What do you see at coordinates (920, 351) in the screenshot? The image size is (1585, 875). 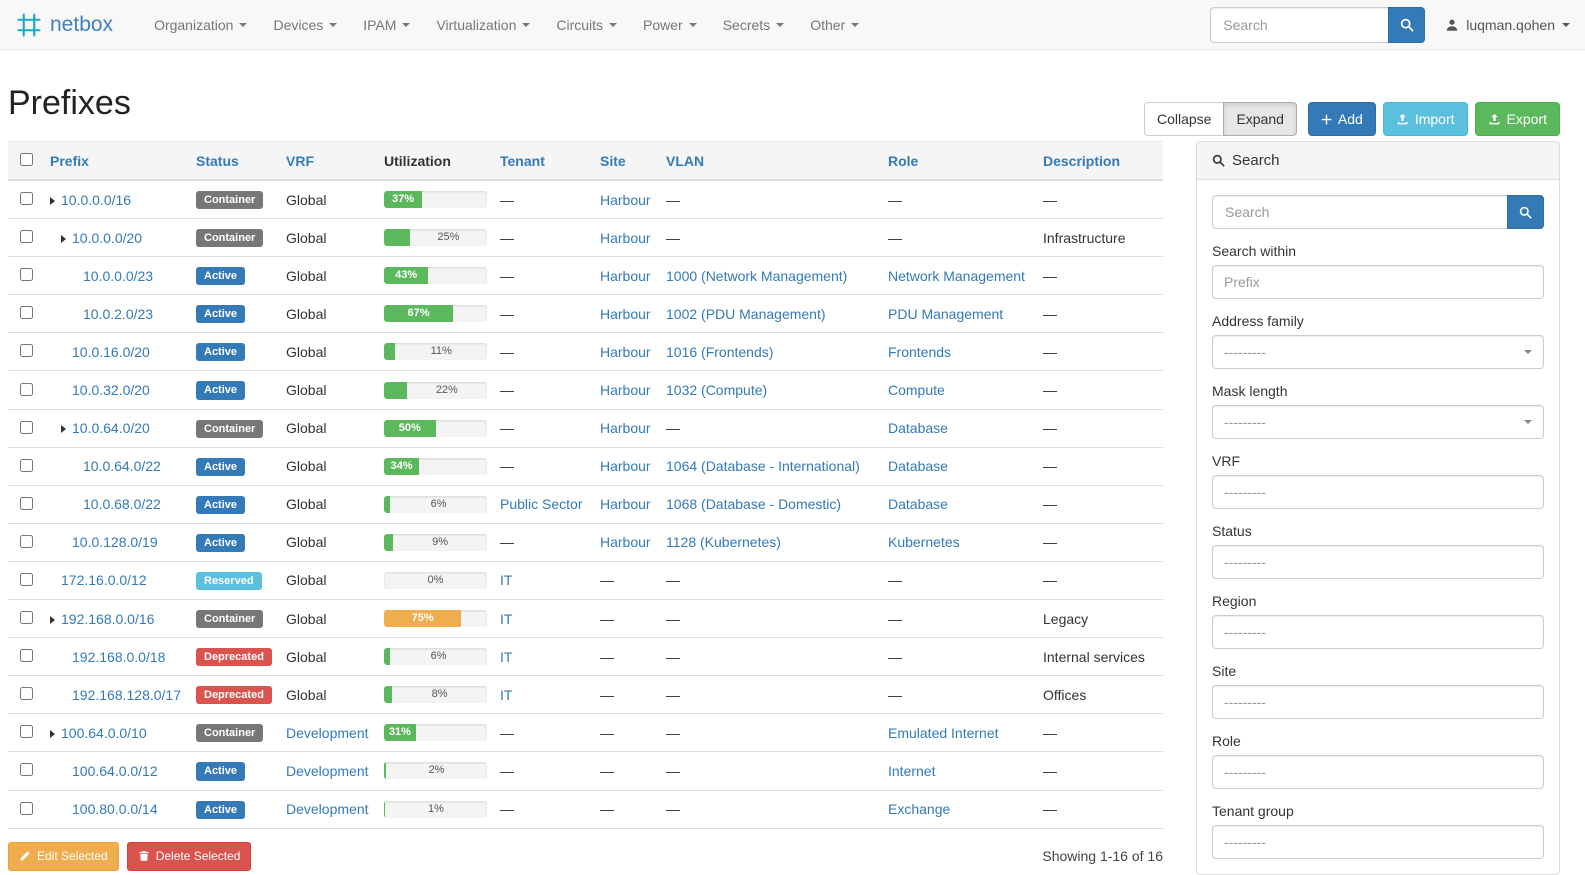 I see `role-link: Frontends` at bounding box center [920, 351].